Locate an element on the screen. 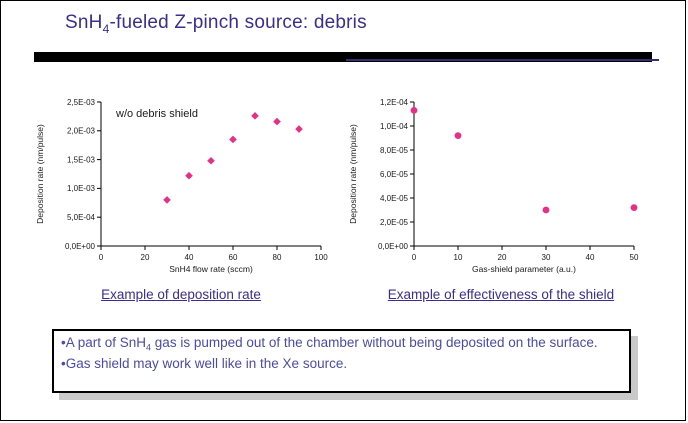 The image size is (688, 423). svg-text: 2,0E-05 is located at coordinates (394, 222).